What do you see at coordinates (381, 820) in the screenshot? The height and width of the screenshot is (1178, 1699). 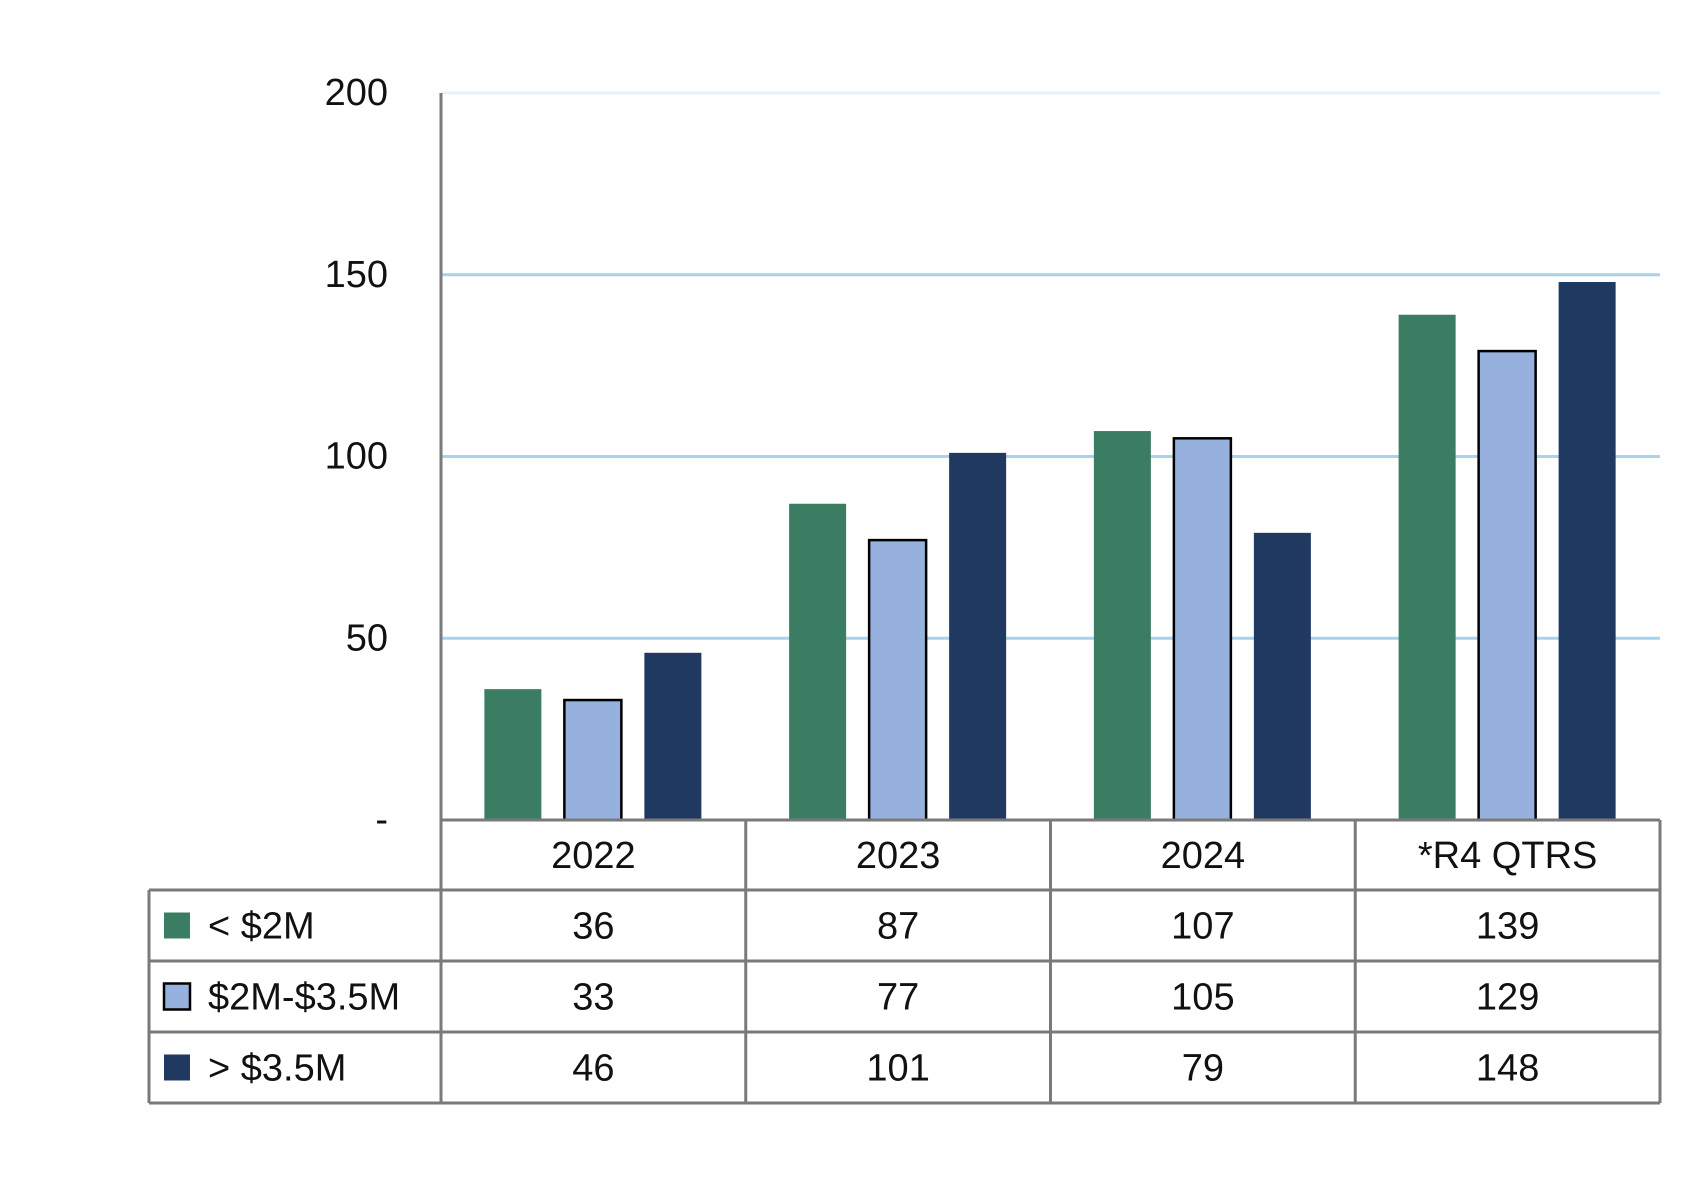 I see `y-tick-label: -` at bounding box center [381, 820].